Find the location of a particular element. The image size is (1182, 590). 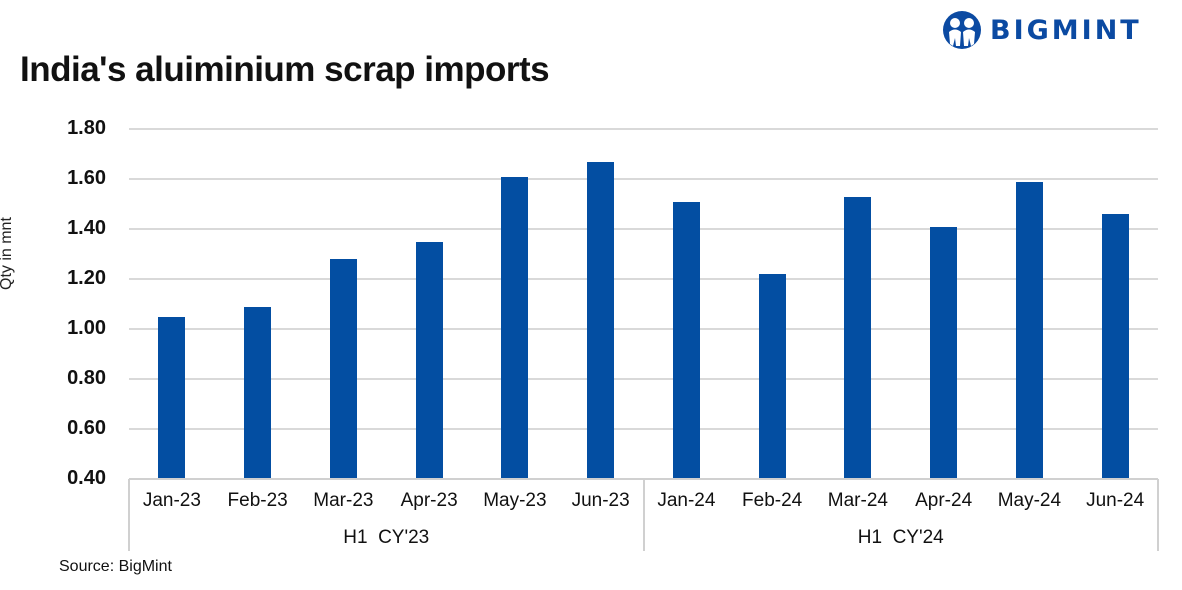

x-tick-label: Mar-23 is located at coordinates (343, 500).